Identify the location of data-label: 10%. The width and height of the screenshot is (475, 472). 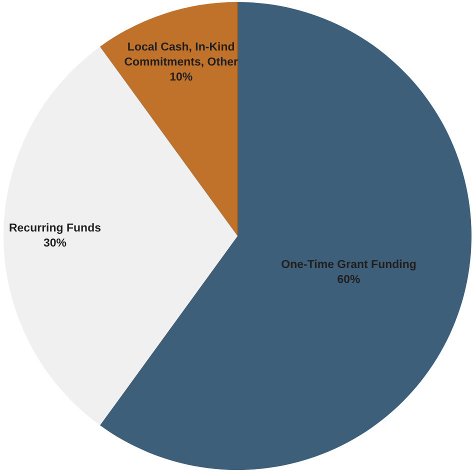
(181, 78).